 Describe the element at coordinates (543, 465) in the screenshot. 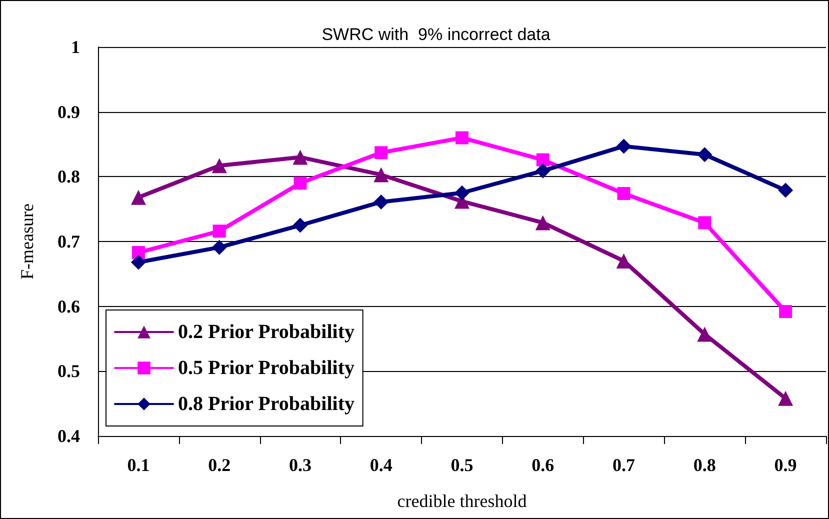

I see `x-tick-label: 0.6` at that location.